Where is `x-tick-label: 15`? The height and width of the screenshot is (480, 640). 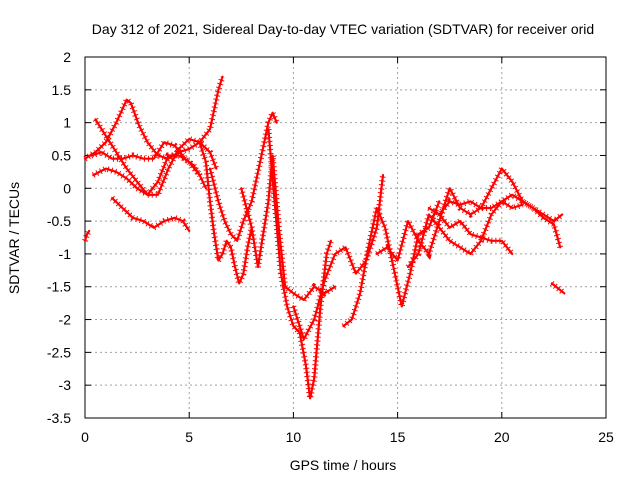
x-tick-label: 15 is located at coordinates (398, 437).